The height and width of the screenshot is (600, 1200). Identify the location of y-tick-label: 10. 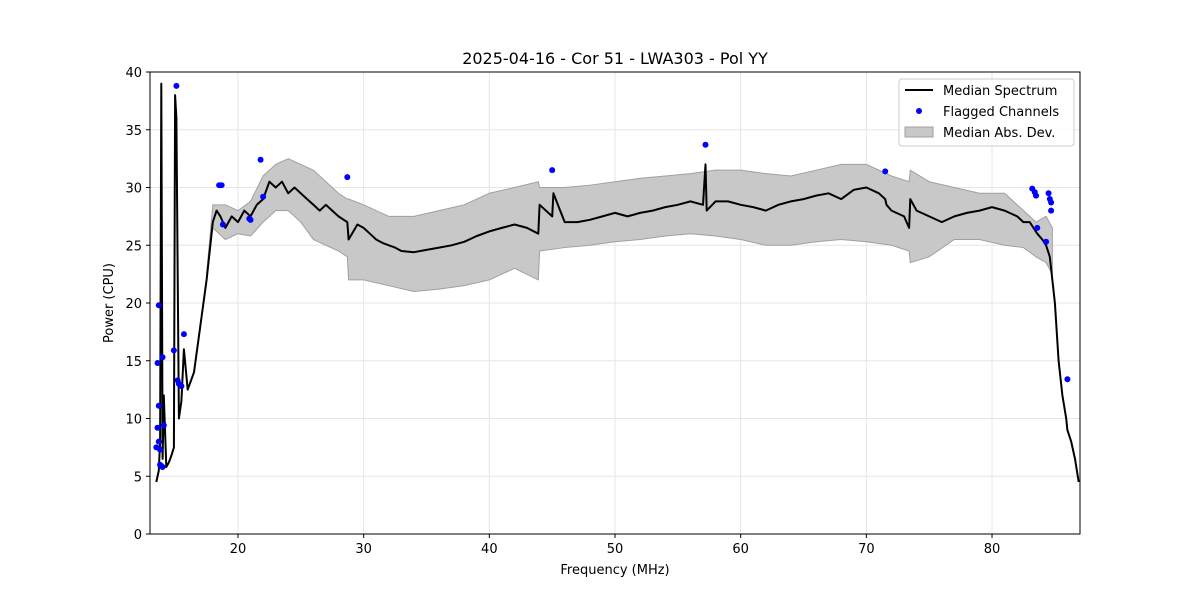
(133, 420).